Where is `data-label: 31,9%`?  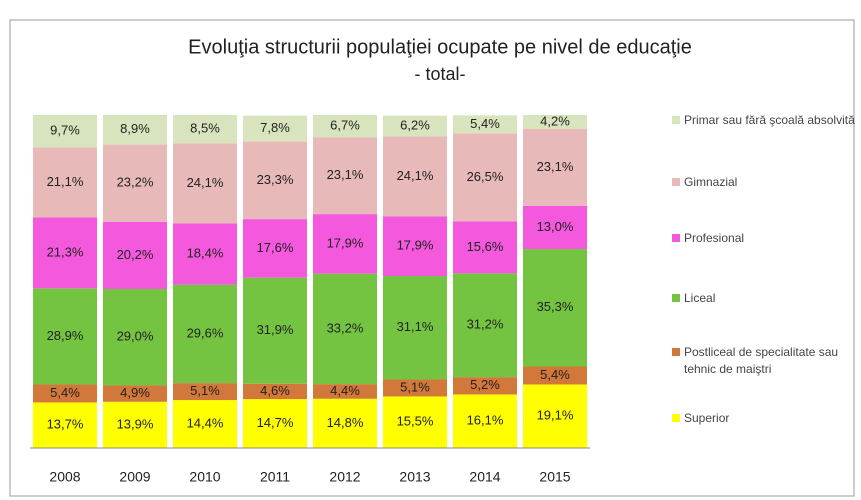
data-label: 31,9% is located at coordinates (275, 329).